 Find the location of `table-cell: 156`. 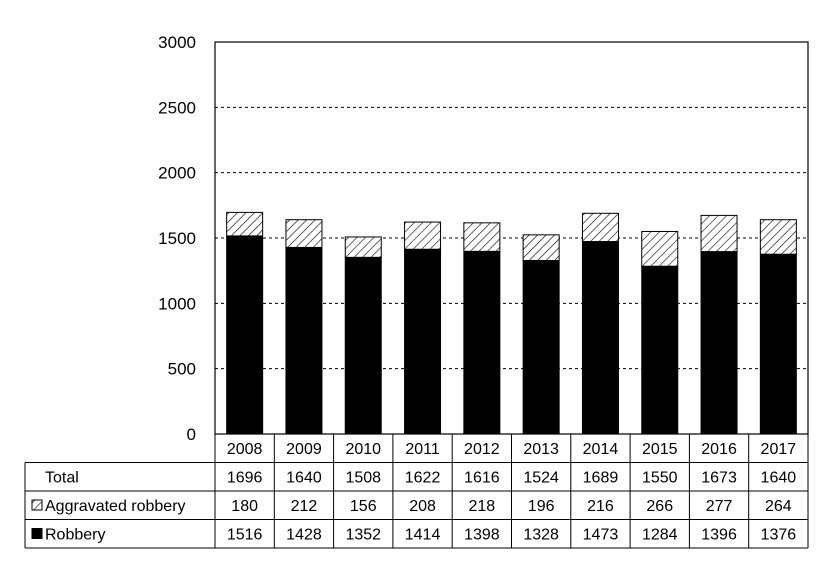

table-cell: 156 is located at coordinates (363, 506).